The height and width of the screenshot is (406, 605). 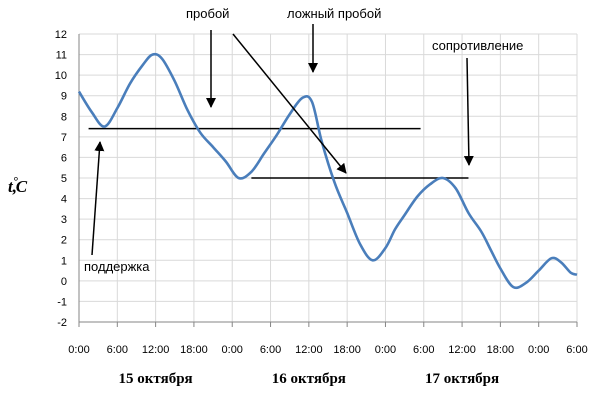 I want to click on y-tick-label: 4, so click(x=64, y=200).